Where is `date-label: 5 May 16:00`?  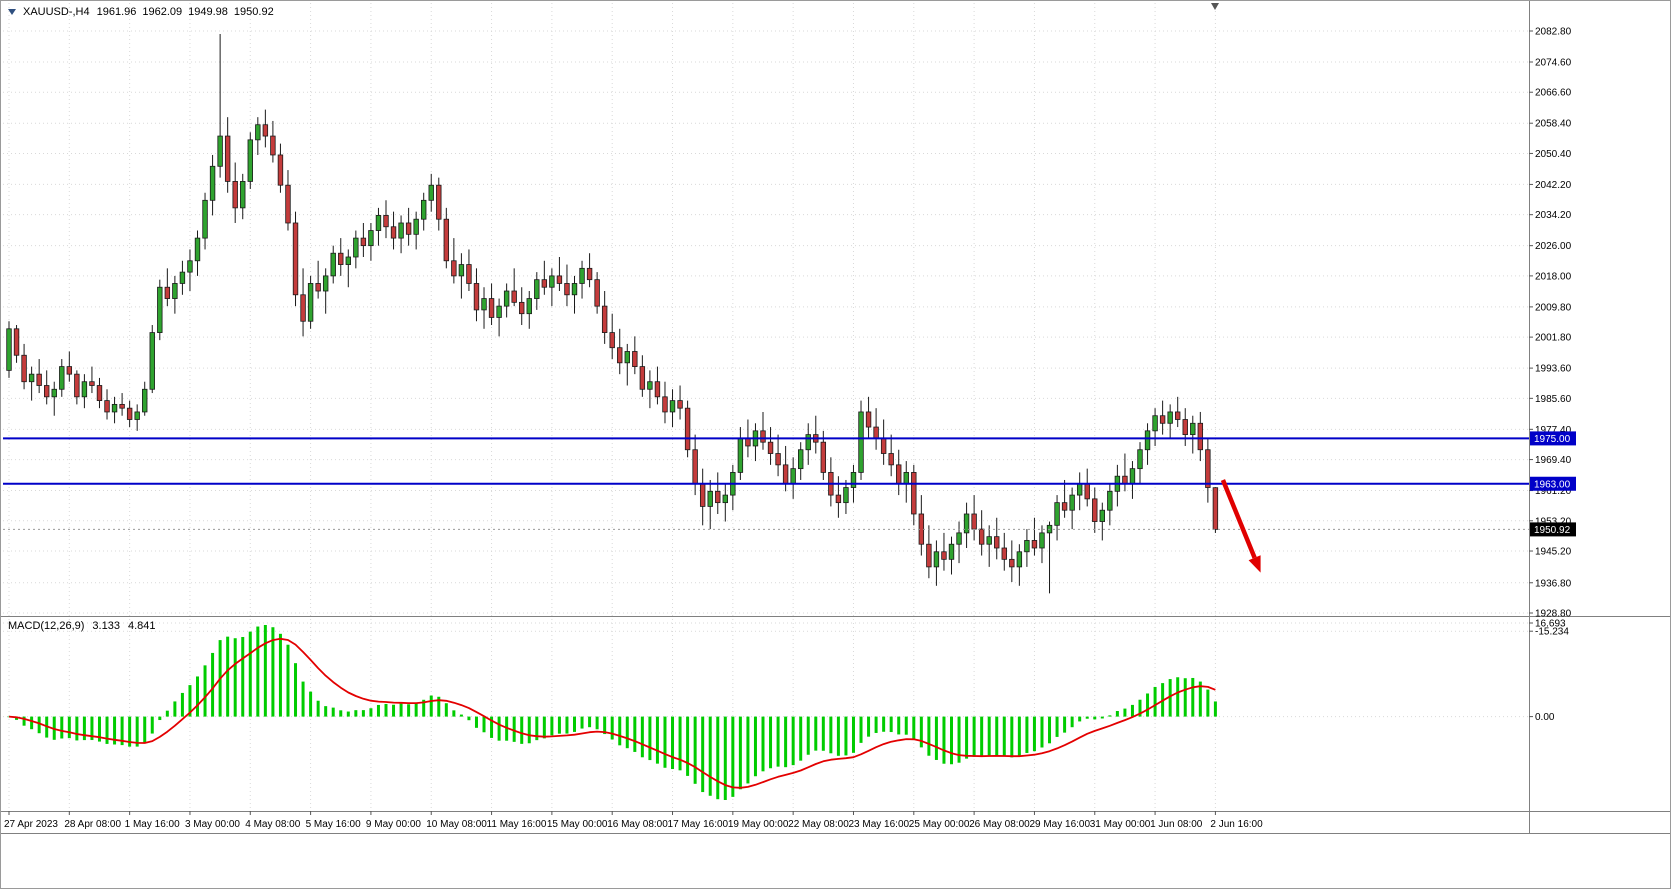
date-label: 5 May 16:00 is located at coordinates (333, 824).